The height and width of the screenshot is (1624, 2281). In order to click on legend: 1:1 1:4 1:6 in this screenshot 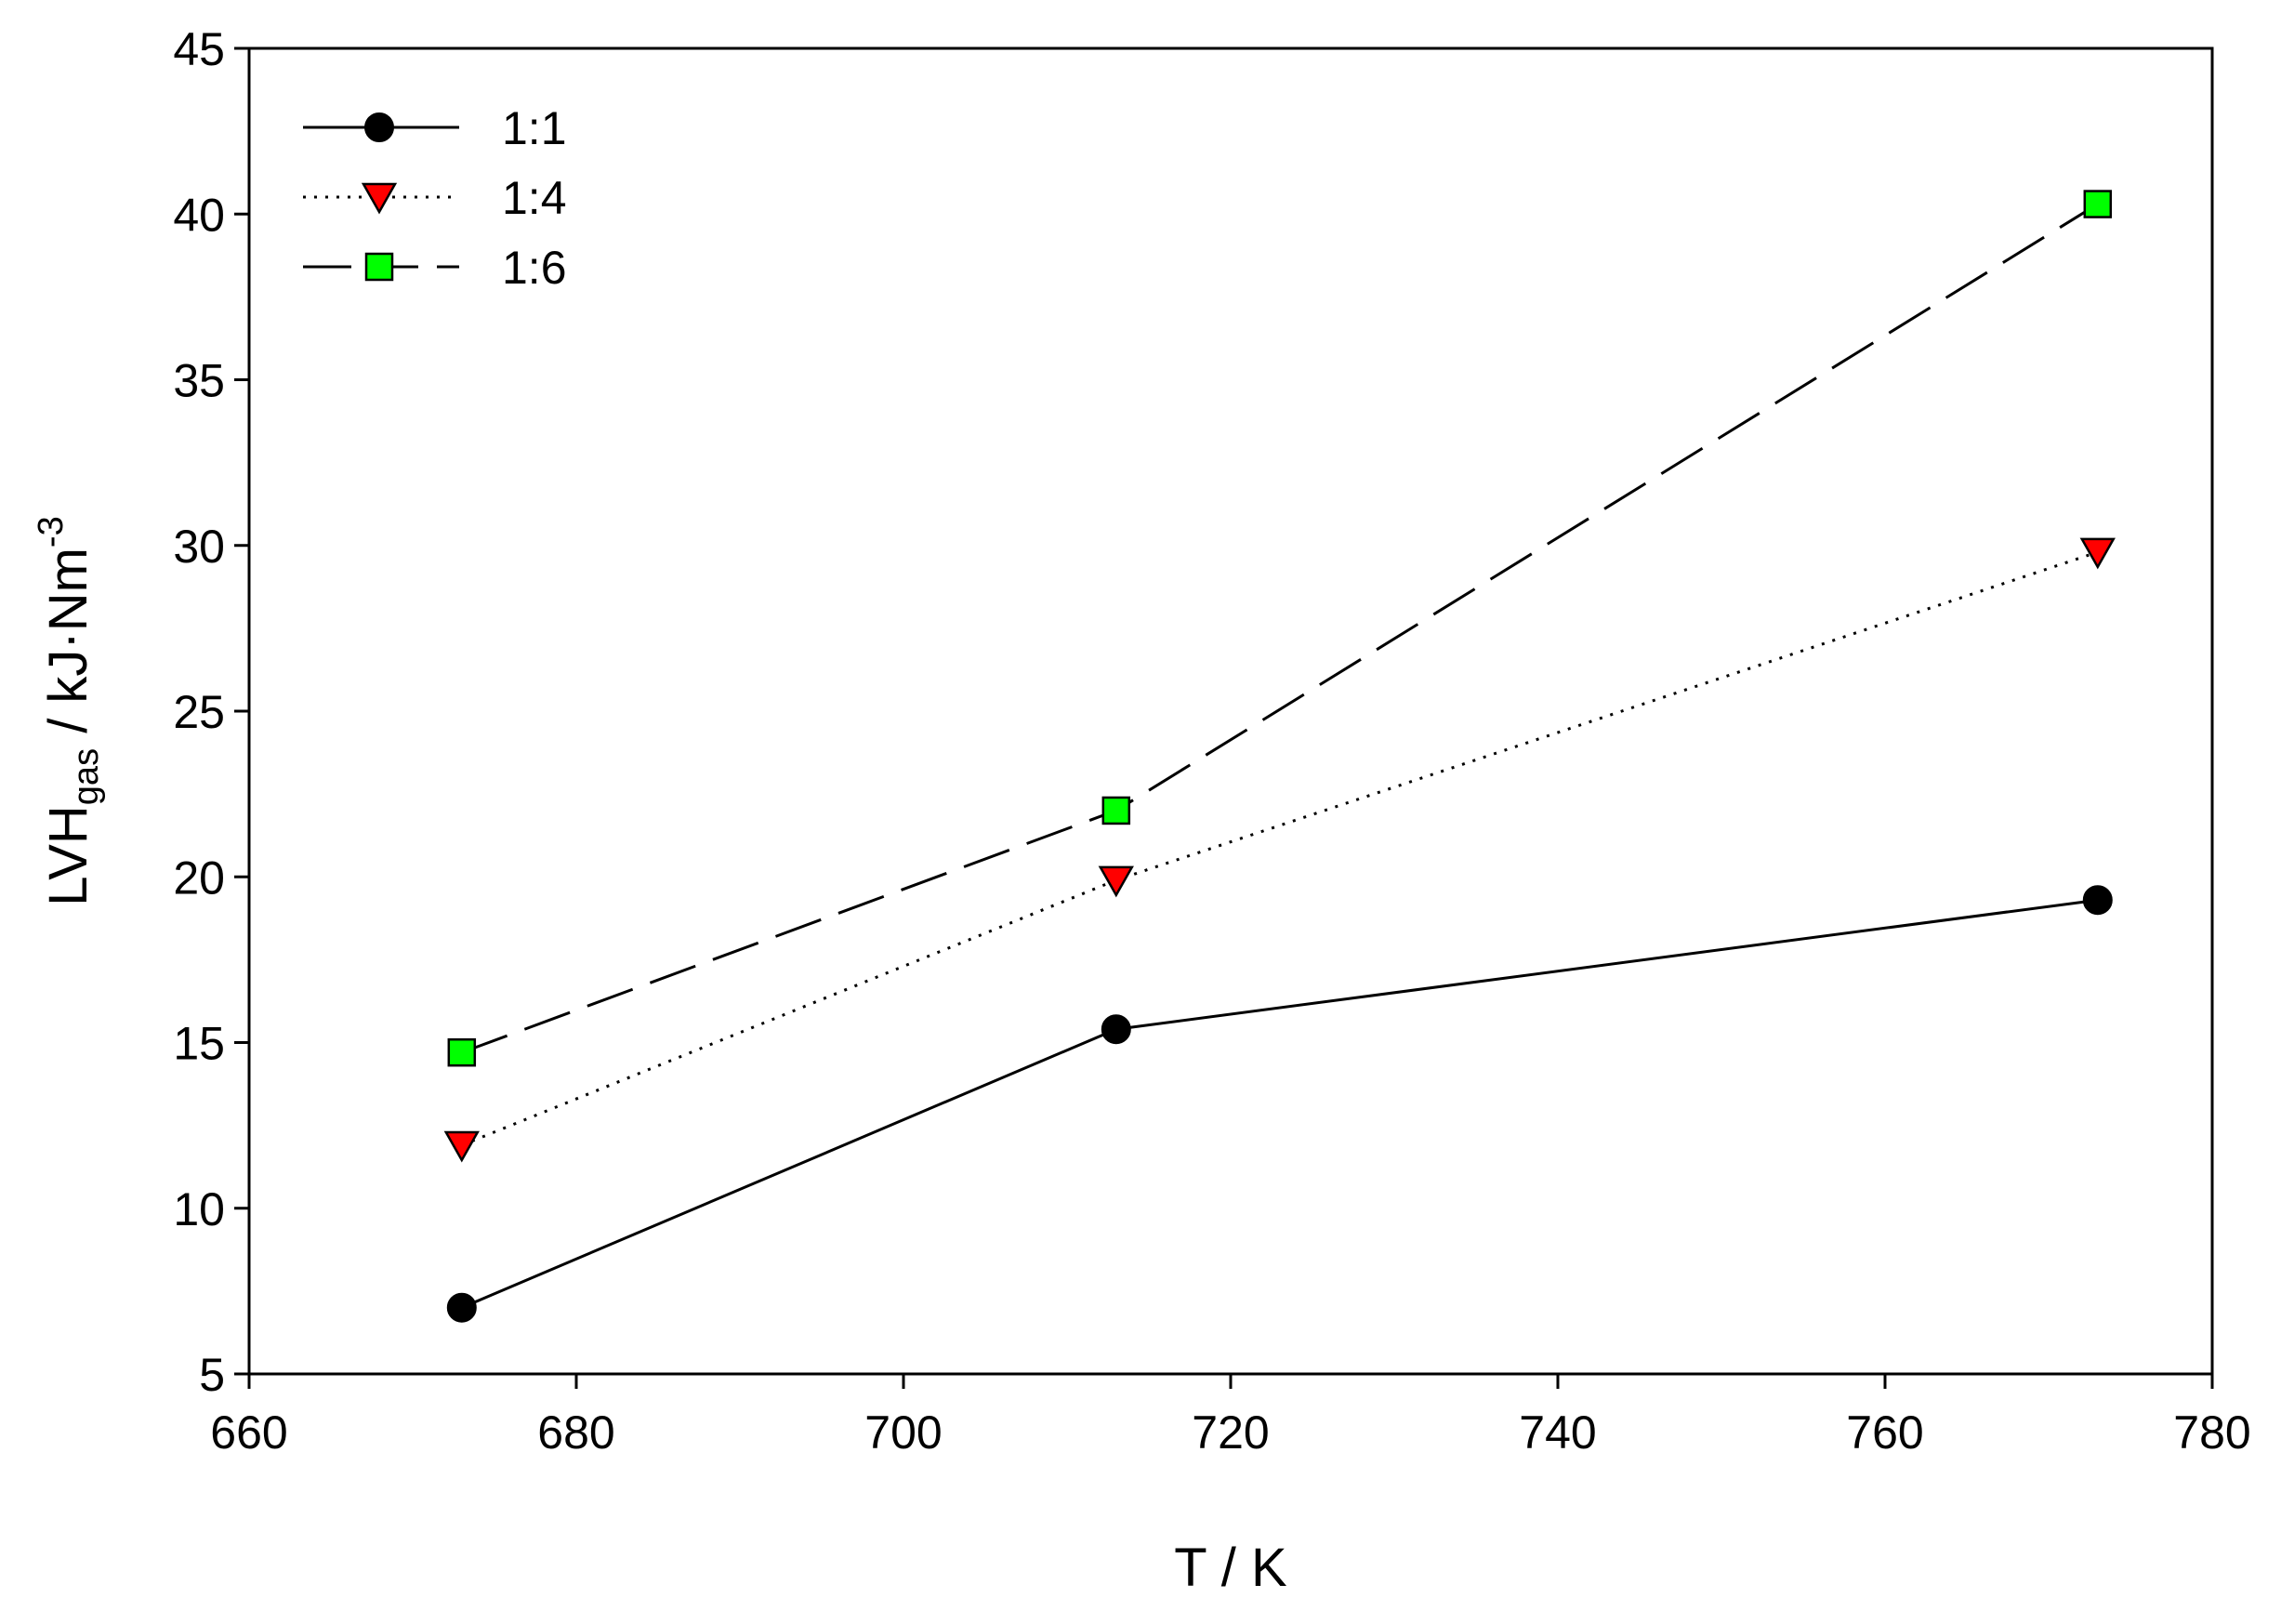, I will do `click(435, 198)`.